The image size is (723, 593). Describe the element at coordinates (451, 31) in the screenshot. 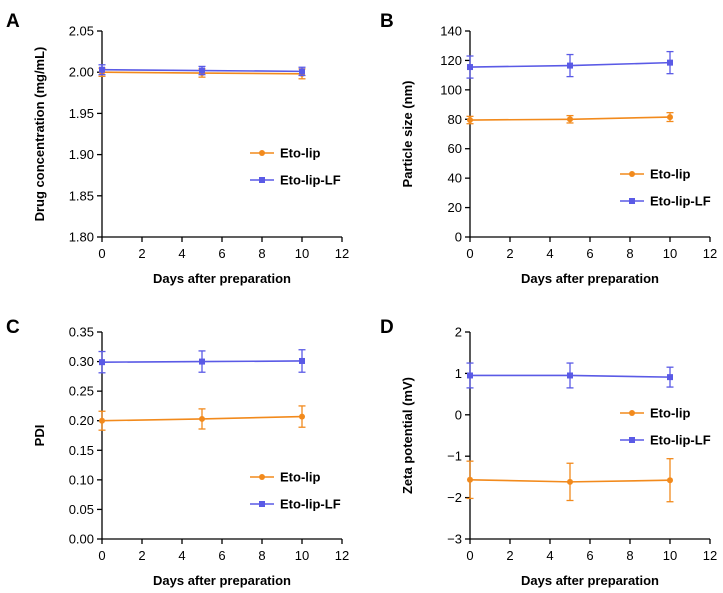

I see `y-tick-label: 140` at that location.